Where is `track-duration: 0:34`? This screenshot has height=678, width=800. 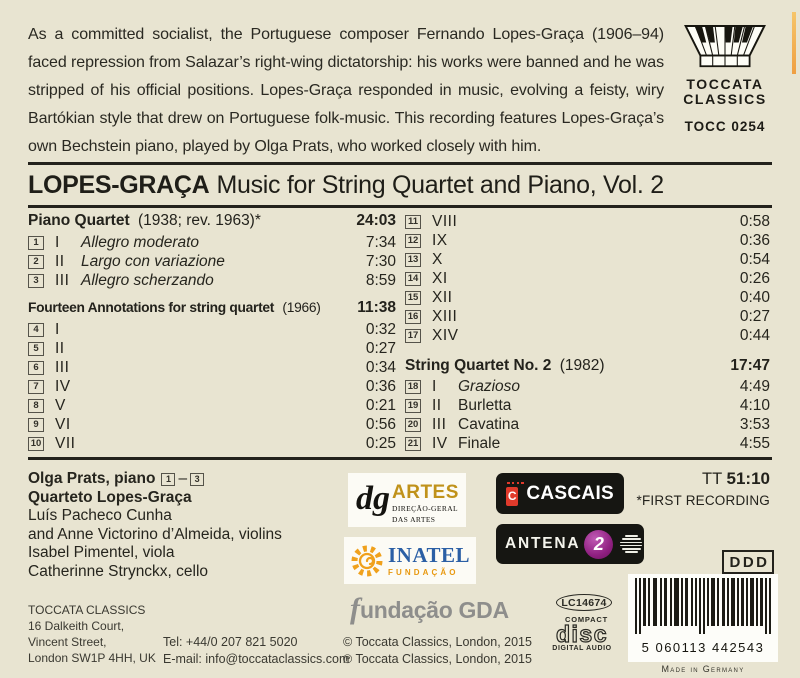 track-duration: 0:34 is located at coordinates (380, 367).